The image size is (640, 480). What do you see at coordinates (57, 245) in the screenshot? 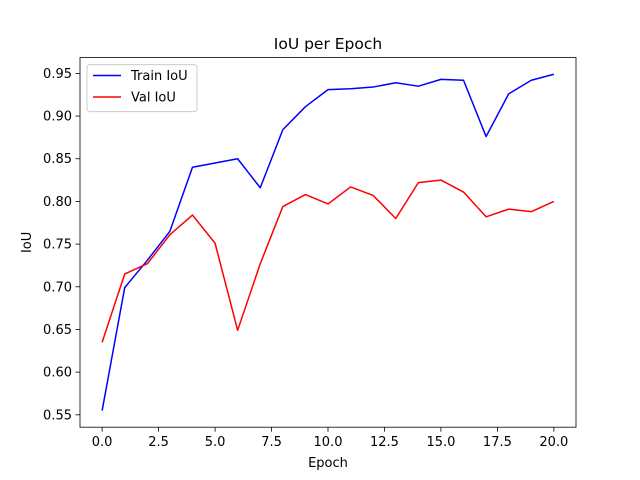
I see `y-tick-label: 0.75` at bounding box center [57, 245].